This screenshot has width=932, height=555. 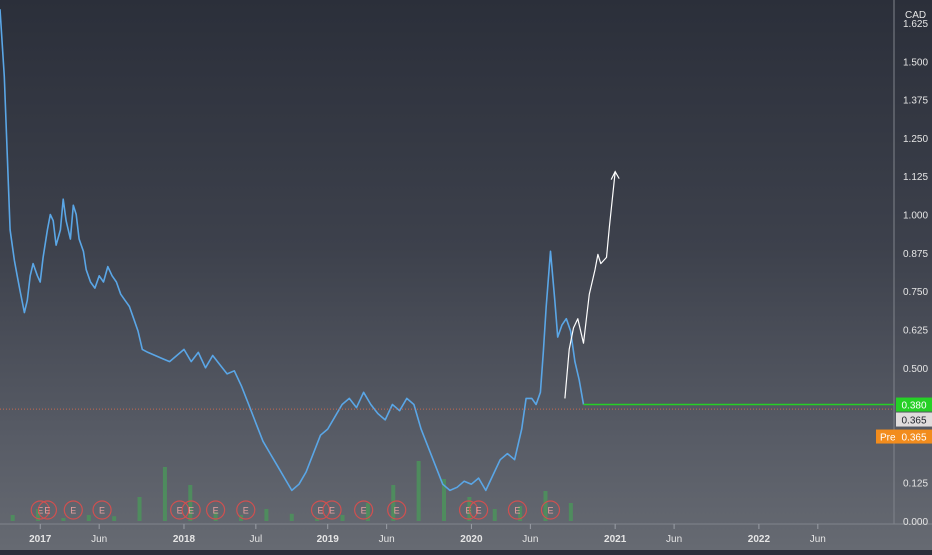 I want to click on projection-curve, so click(x=590, y=285).